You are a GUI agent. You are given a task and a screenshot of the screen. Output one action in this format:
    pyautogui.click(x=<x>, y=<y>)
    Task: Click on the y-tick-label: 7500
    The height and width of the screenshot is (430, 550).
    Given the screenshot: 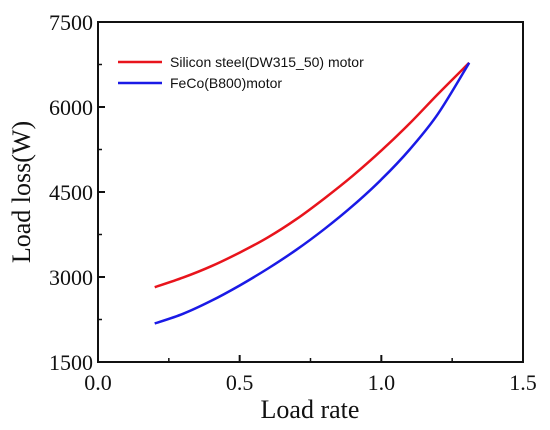 What is the action you would take?
    pyautogui.click(x=71, y=22)
    